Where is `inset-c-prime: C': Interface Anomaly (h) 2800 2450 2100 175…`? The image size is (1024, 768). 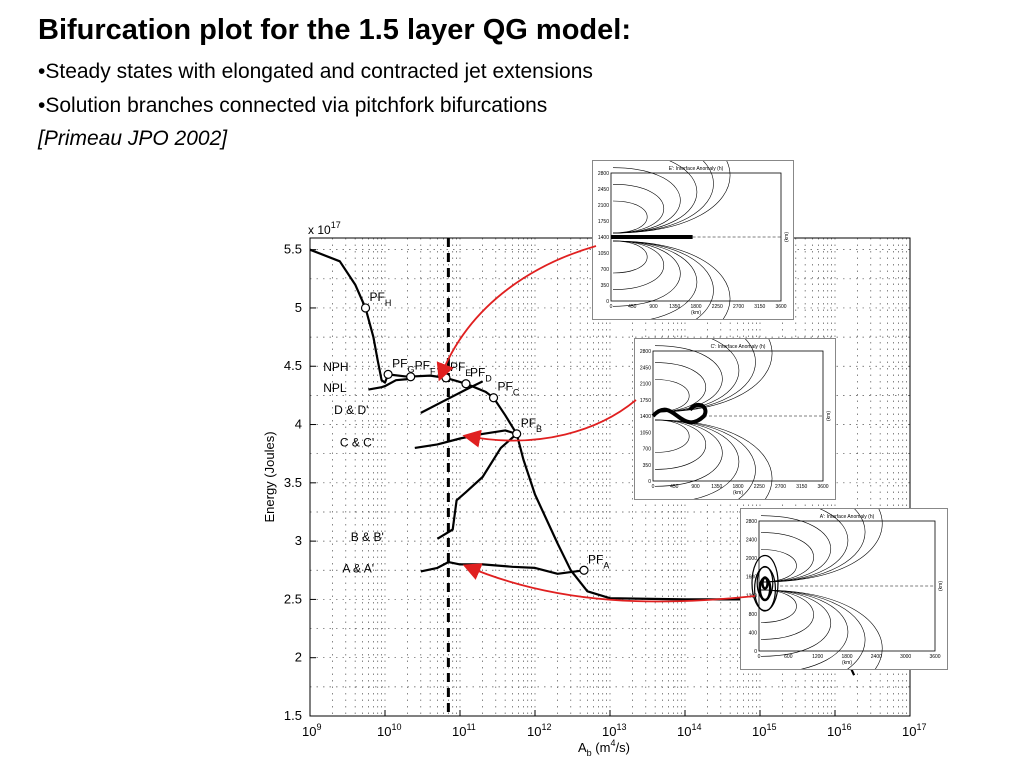 inset-c-prime: C': Interface Anomaly (h) 2800 2450 2100 175… is located at coordinates (735, 419).